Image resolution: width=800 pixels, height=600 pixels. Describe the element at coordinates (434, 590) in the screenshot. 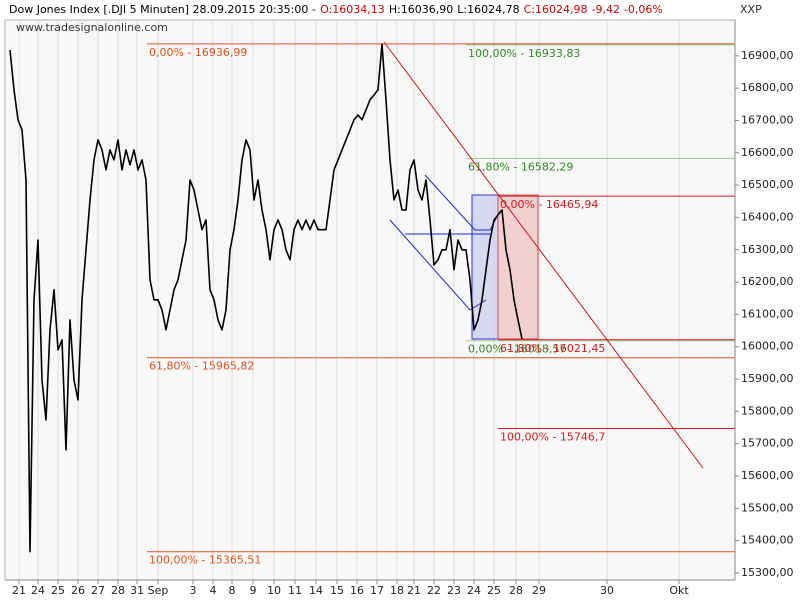

I see `x-tick-label: 22` at that location.